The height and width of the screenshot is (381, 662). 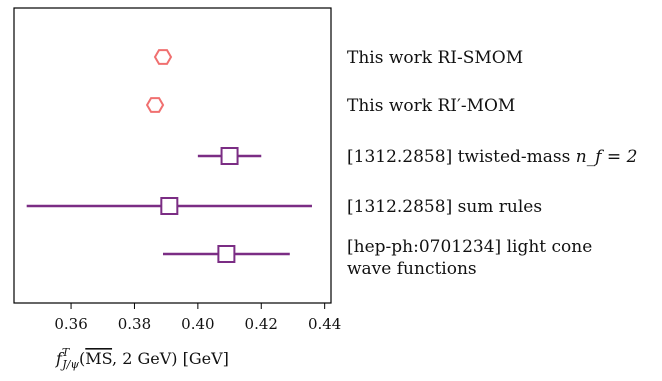 I want to click on x-axis-label-superscript: T, so click(x=66, y=352).